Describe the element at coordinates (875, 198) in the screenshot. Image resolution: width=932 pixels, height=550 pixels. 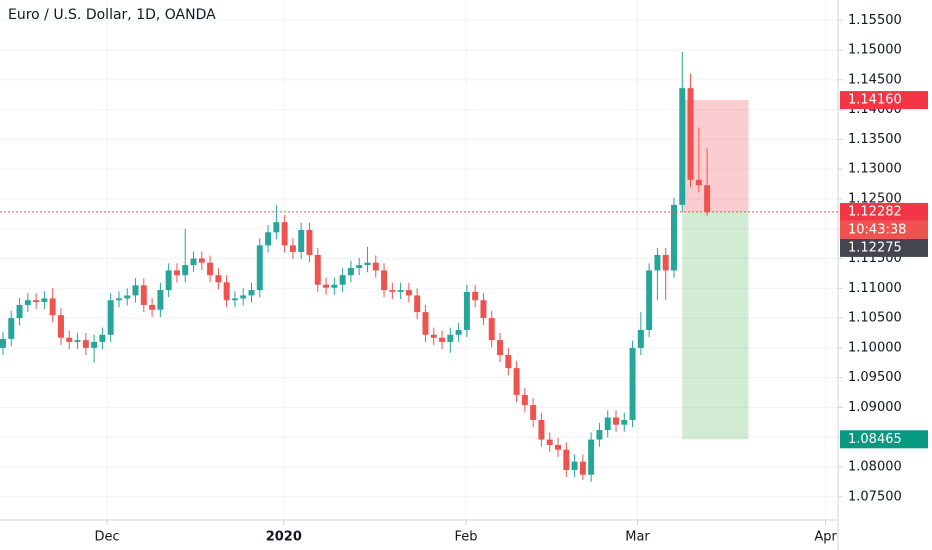
I see `y-tick-label: 1.12500` at that location.